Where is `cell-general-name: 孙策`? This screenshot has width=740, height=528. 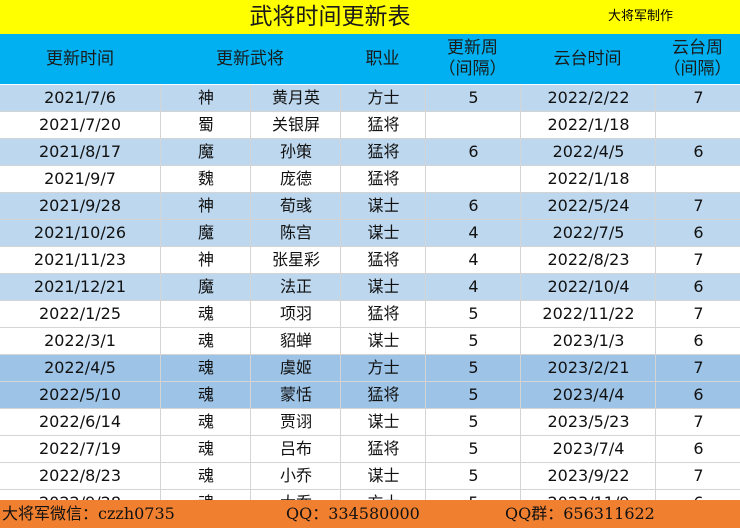 cell-general-name: 孙策 is located at coordinates (295, 152).